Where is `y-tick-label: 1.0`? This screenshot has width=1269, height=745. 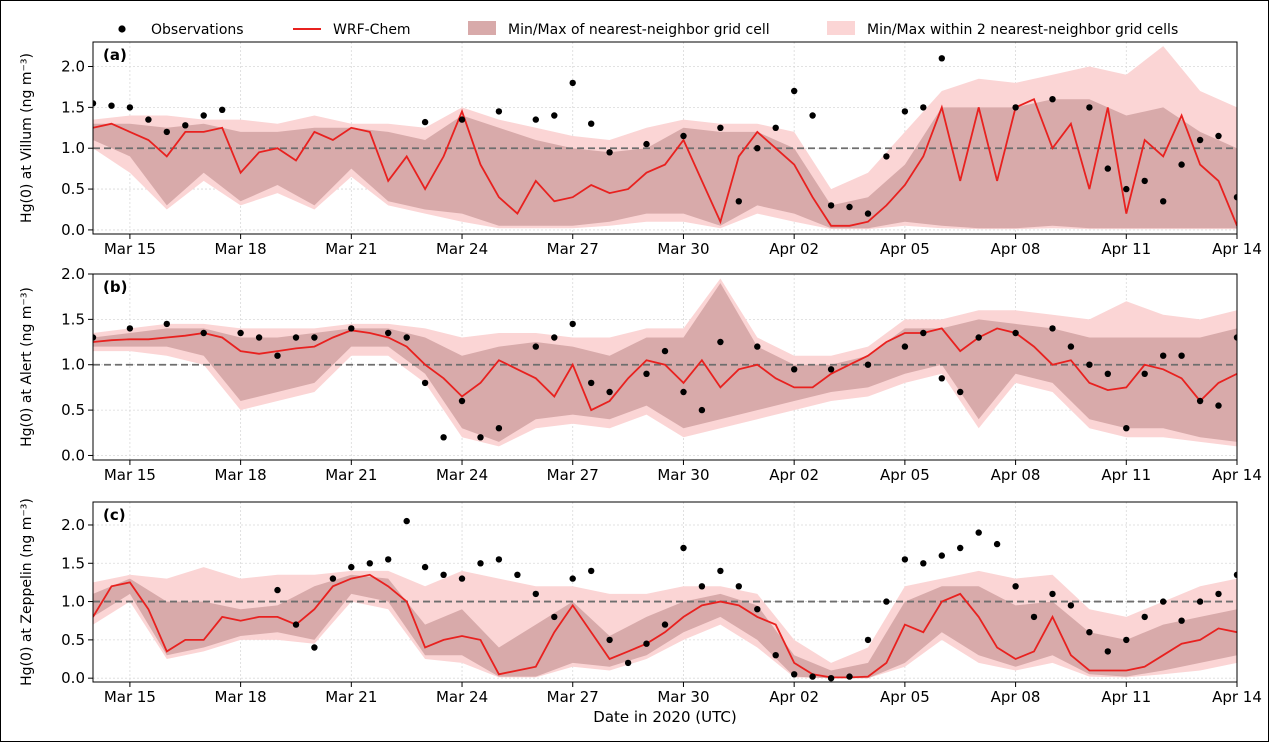
y-tick-label: 1.0 is located at coordinates (73, 602).